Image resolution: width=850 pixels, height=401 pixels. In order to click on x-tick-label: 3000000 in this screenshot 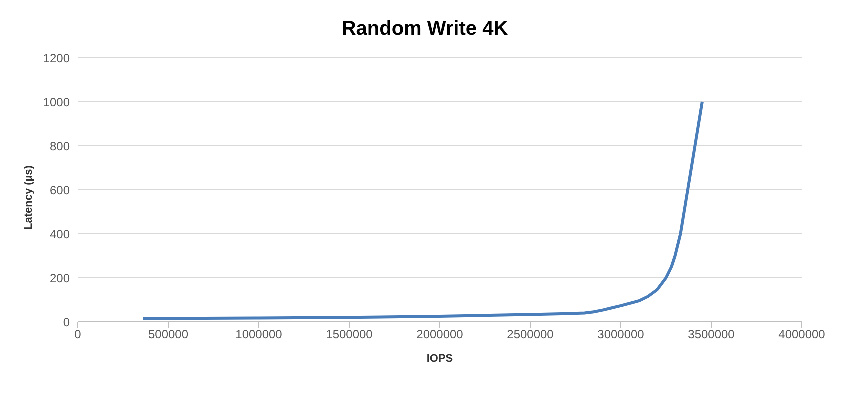, I will do `click(621, 335)`.